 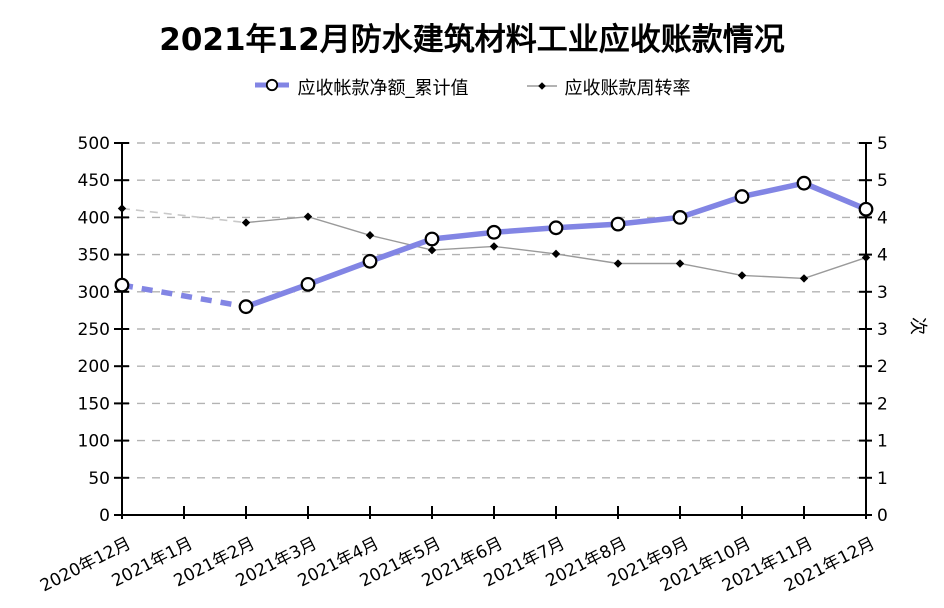 I want to click on turnover-line-missing-segment, so click(x=184, y=215).